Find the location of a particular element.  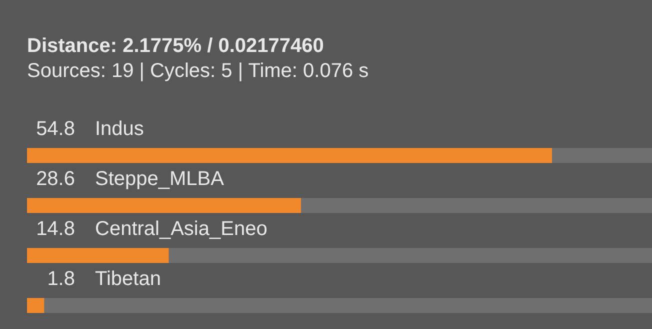

y-tick-label: Tibetan is located at coordinates (128, 279).